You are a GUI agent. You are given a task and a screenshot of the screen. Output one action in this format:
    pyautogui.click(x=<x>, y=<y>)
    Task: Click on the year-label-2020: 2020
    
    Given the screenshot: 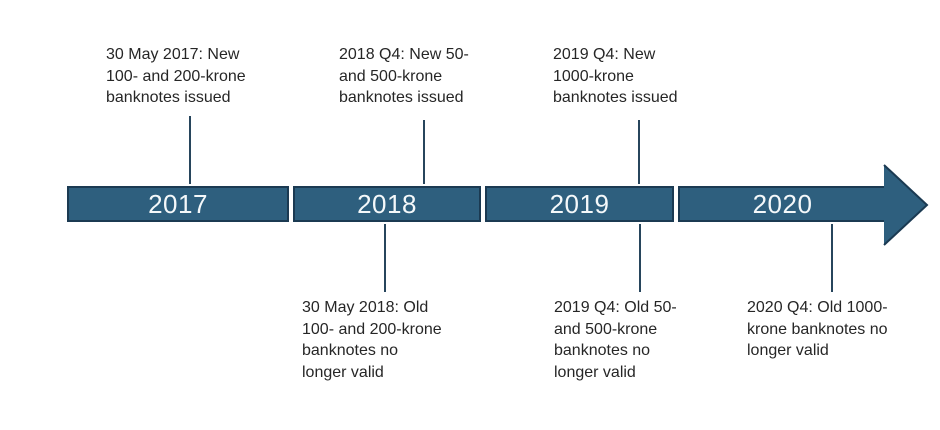 What is the action you would take?
    pyautogui.click(x=782, y=203)
    